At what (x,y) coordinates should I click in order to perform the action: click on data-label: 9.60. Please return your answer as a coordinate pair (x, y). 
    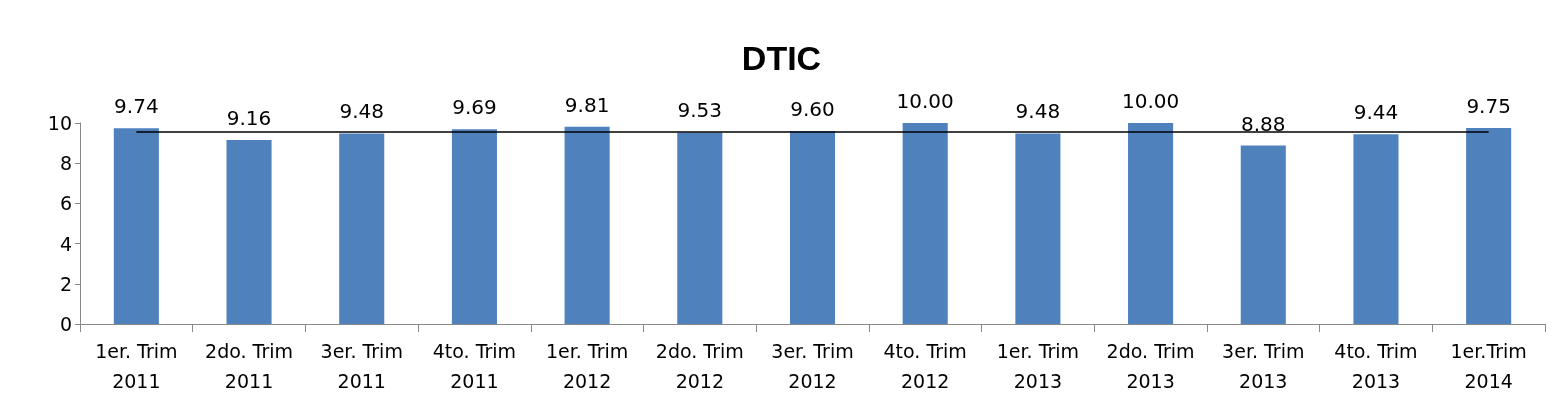
    Looking at the image, I should click on (812, 109).